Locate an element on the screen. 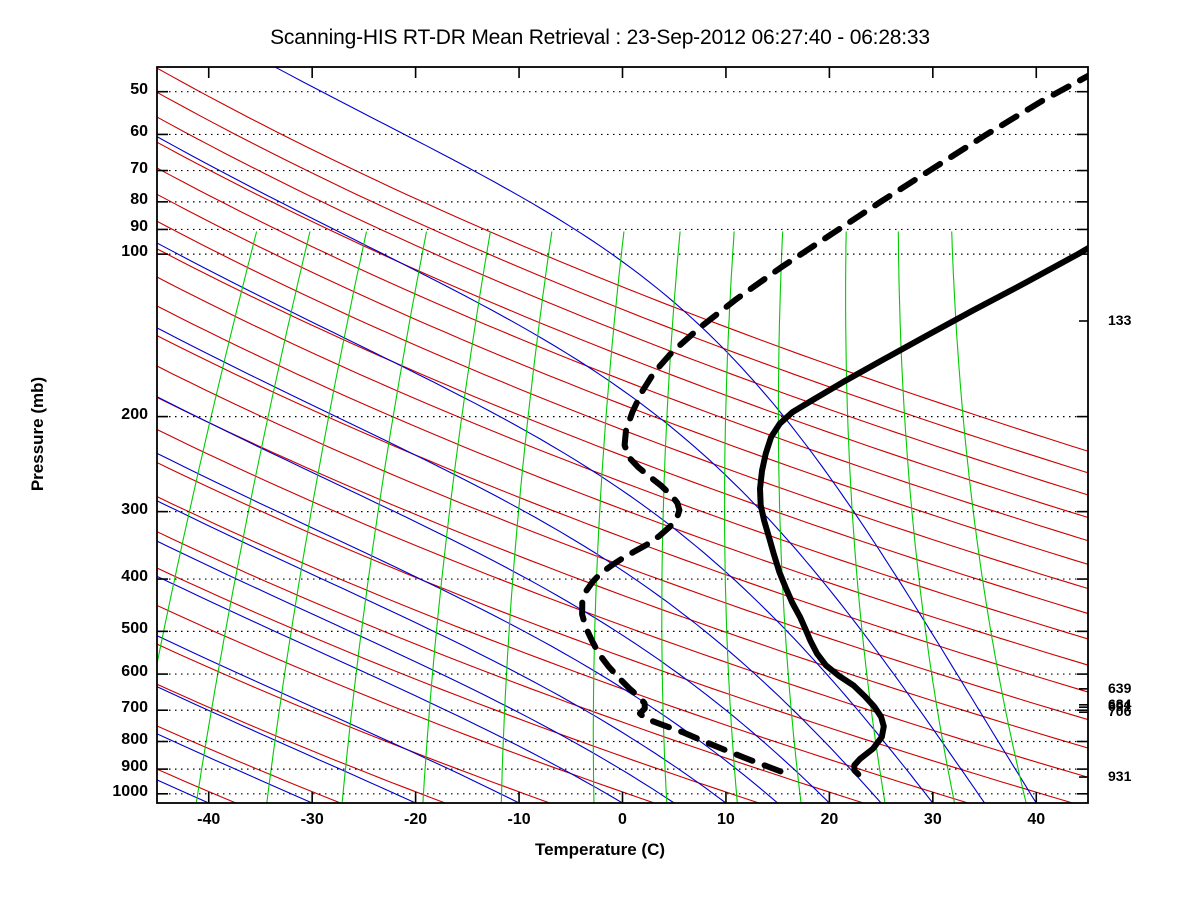  y-tick-label: 400 is located at coordinates (134, 577).